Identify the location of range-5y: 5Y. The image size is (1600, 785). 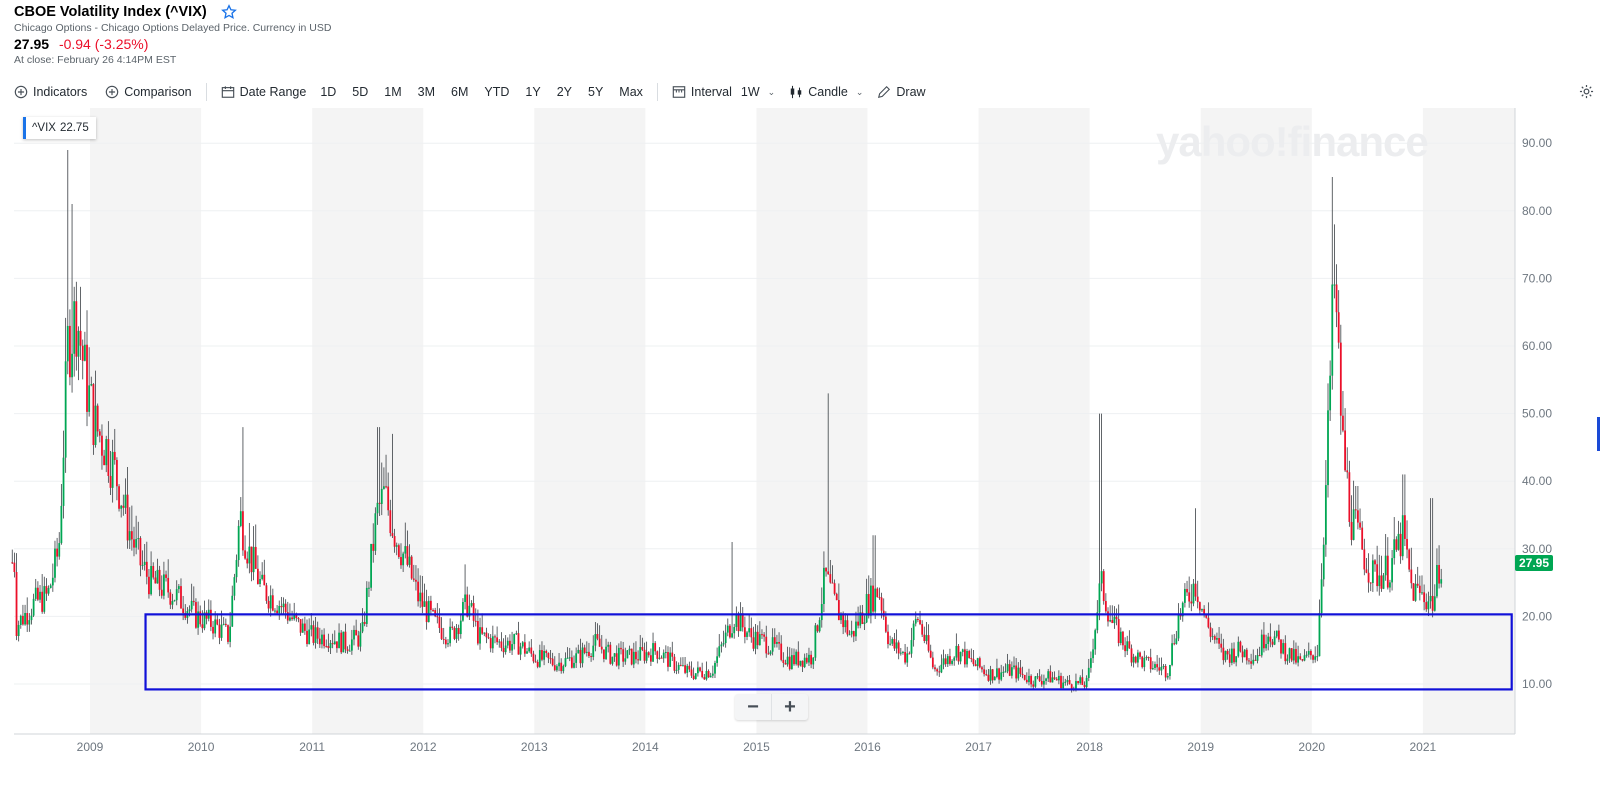
(596, 92).